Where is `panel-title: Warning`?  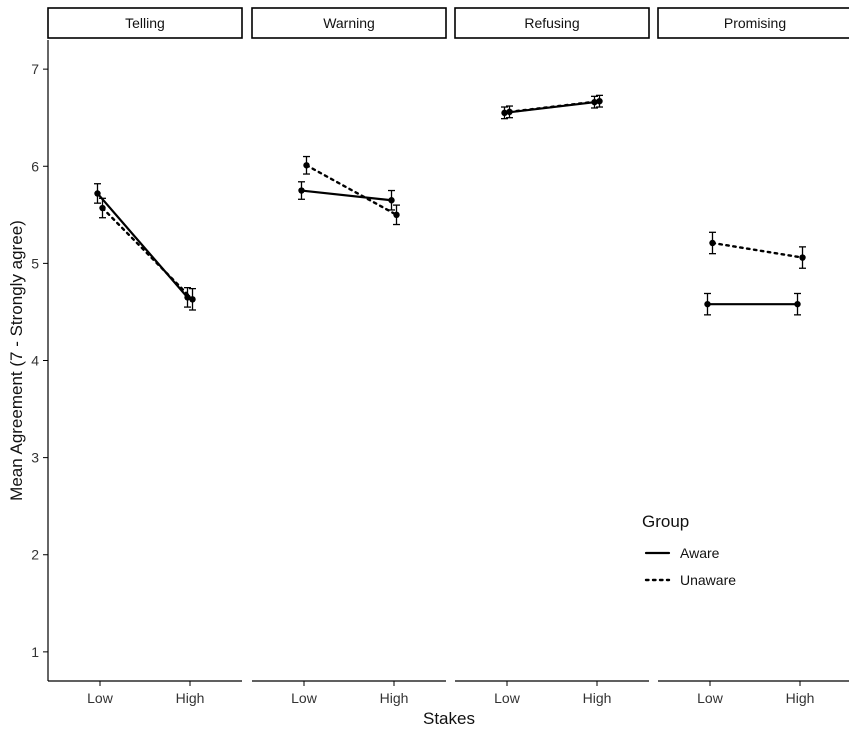 panel-title: Warning is located at coordinates (349, 23).